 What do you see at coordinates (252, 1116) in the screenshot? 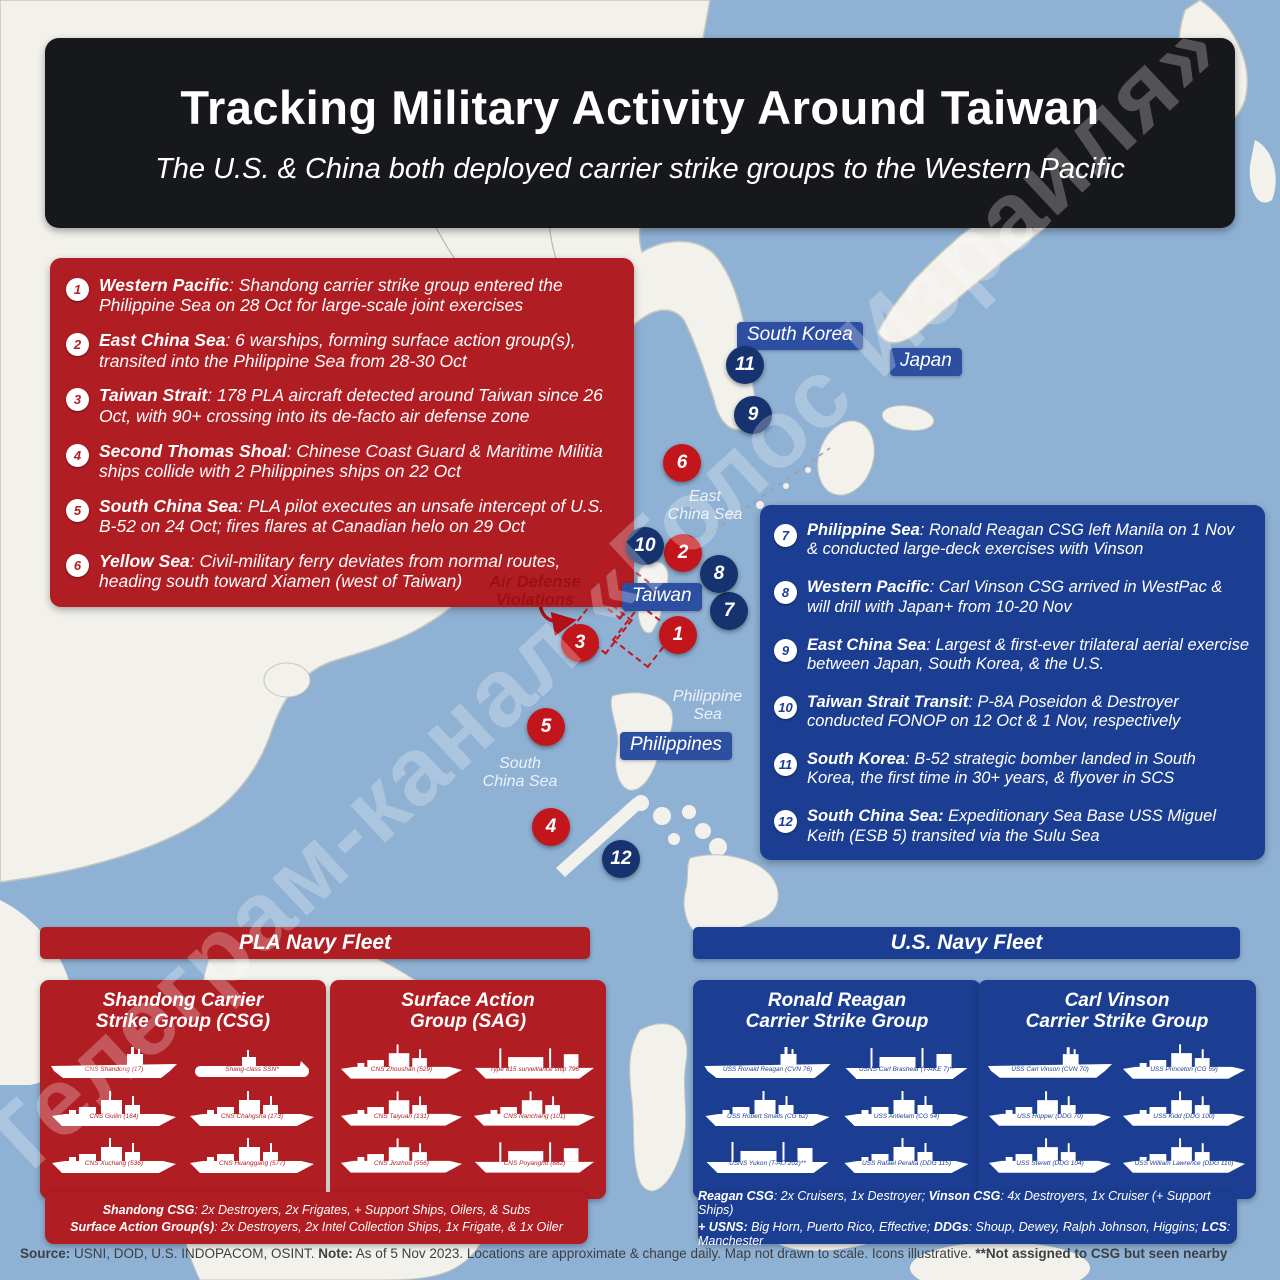
I see `ship-name: CNS Changsha (173)` at bounding box center [252, 1116].